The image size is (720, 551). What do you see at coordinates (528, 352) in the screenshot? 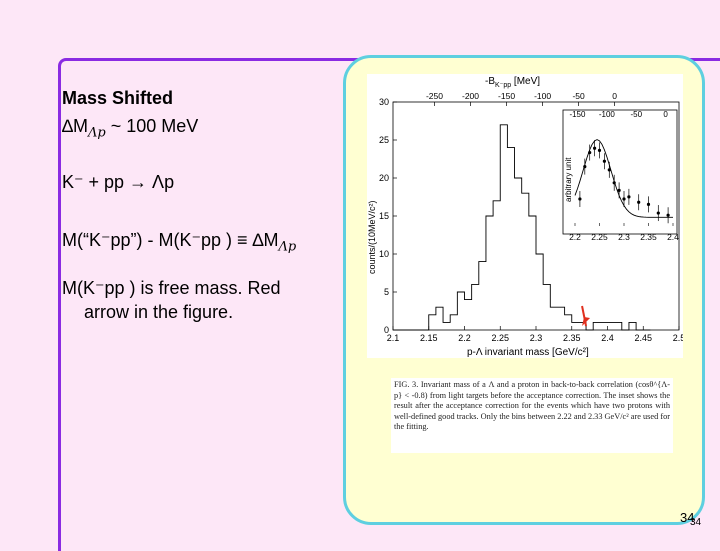
I see `x-axis-label: p-Λ invariant mass [GeV/c²]` at bounding box center [528, 352].